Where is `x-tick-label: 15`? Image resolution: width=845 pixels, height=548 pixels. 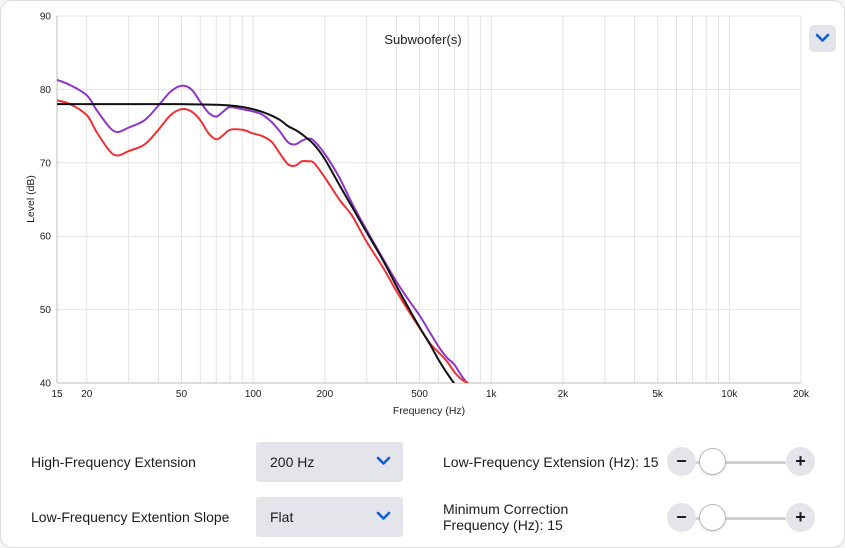 x-tick-label: 15 is located at coordinates (57, 394).